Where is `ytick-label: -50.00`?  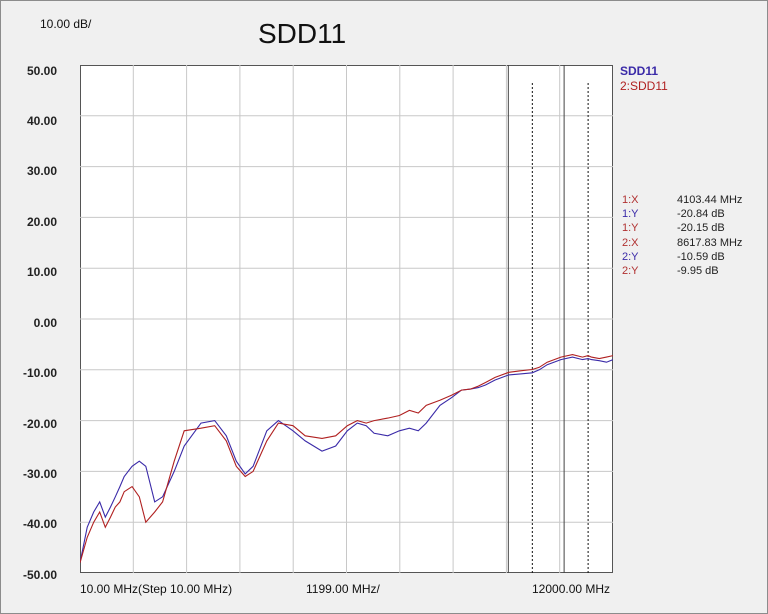 ytick-label: -50.00 is located at coordinates (39, 575).